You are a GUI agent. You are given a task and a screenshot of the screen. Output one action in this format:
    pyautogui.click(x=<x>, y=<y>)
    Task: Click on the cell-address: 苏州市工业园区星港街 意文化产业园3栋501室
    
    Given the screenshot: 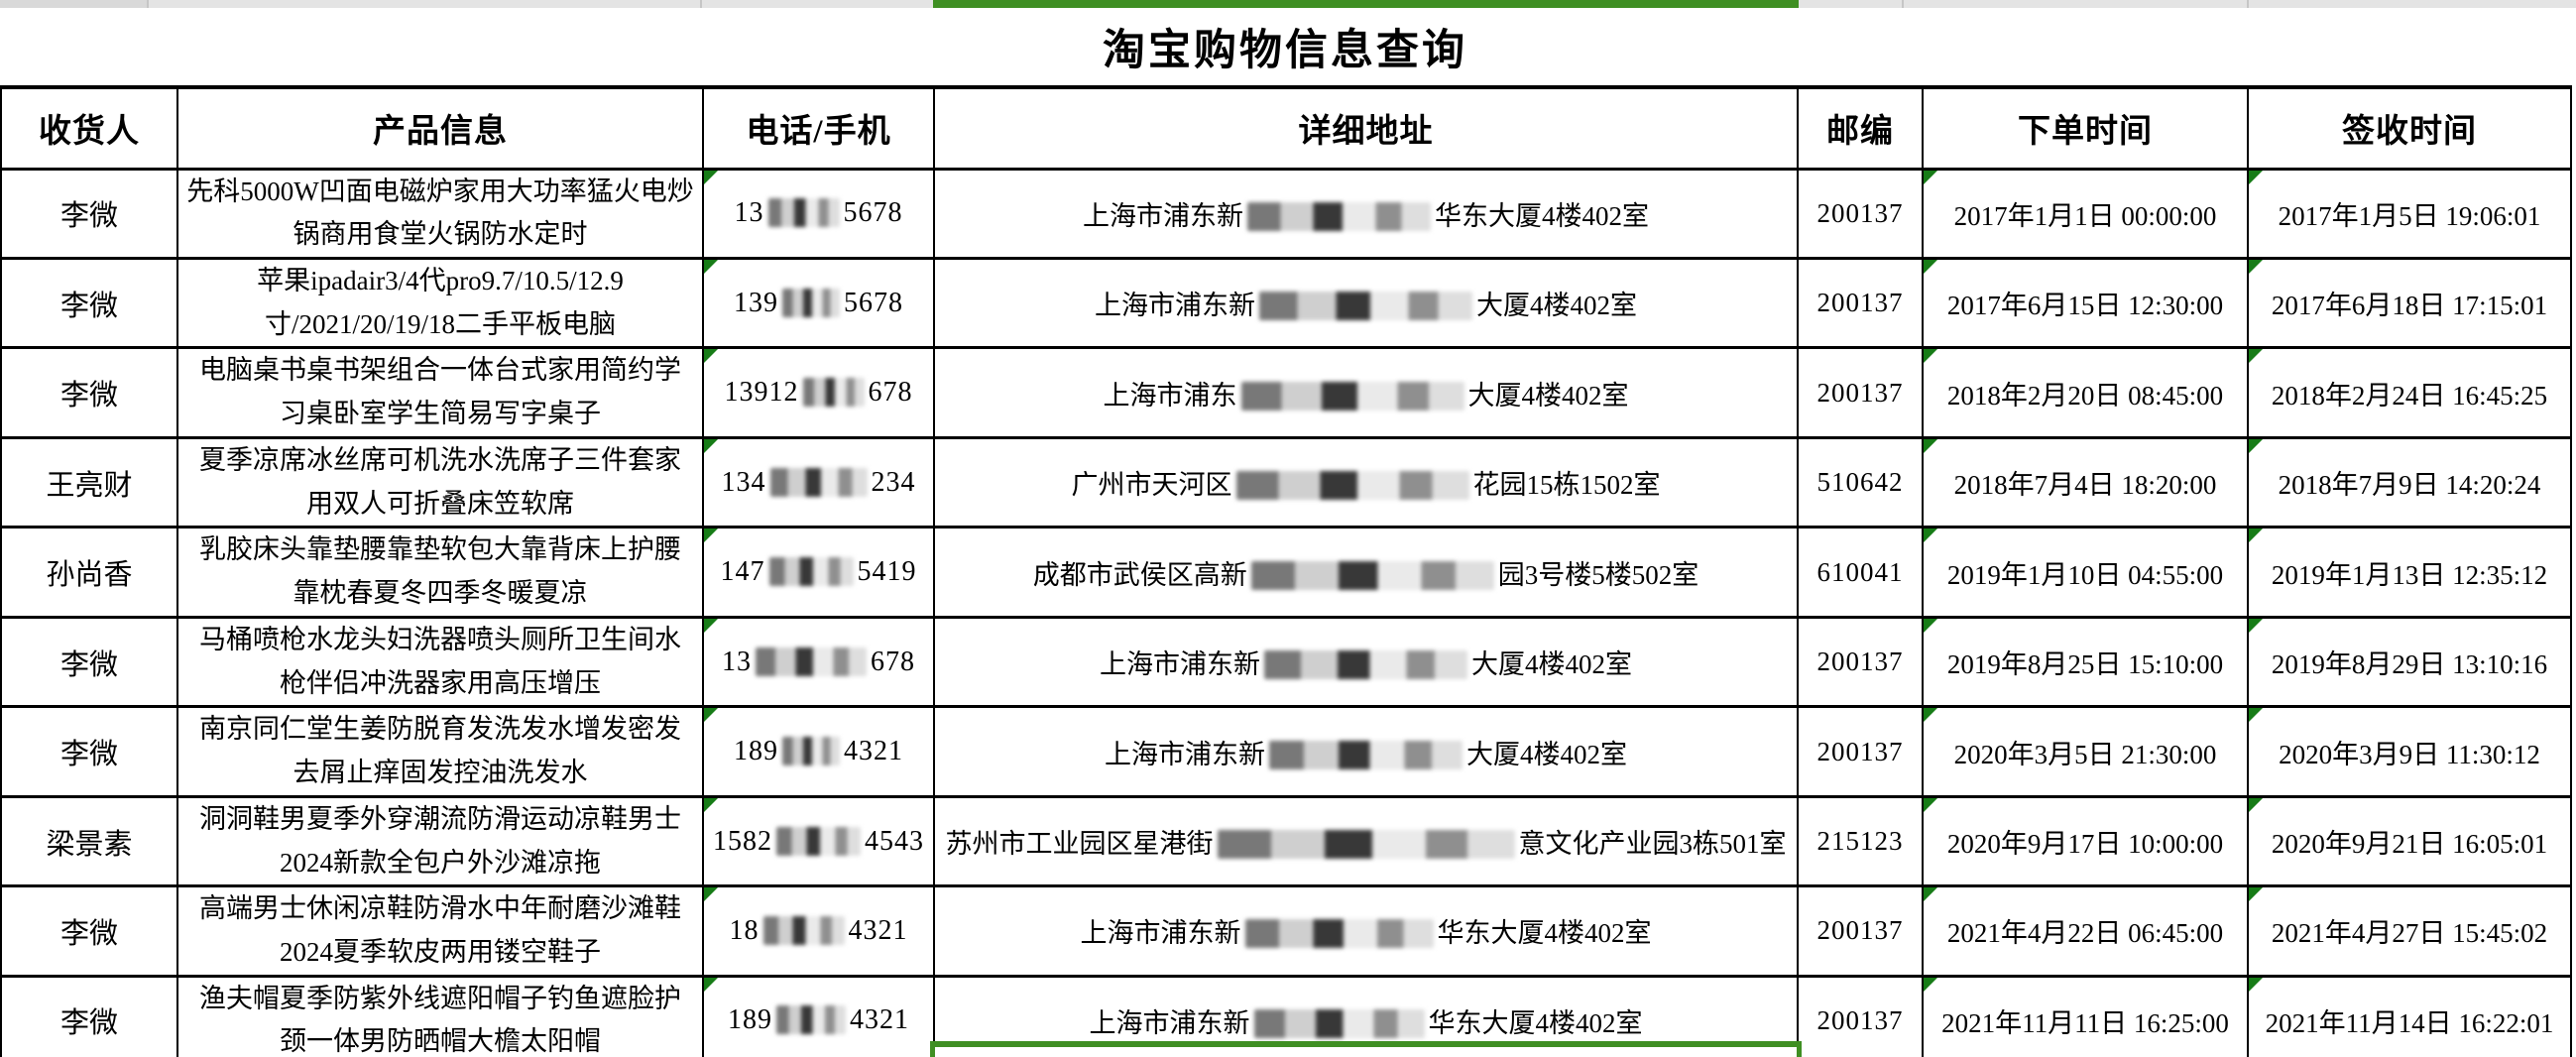 What is the action you would take?
    pyautogui.click(x=1366, y=841)
    